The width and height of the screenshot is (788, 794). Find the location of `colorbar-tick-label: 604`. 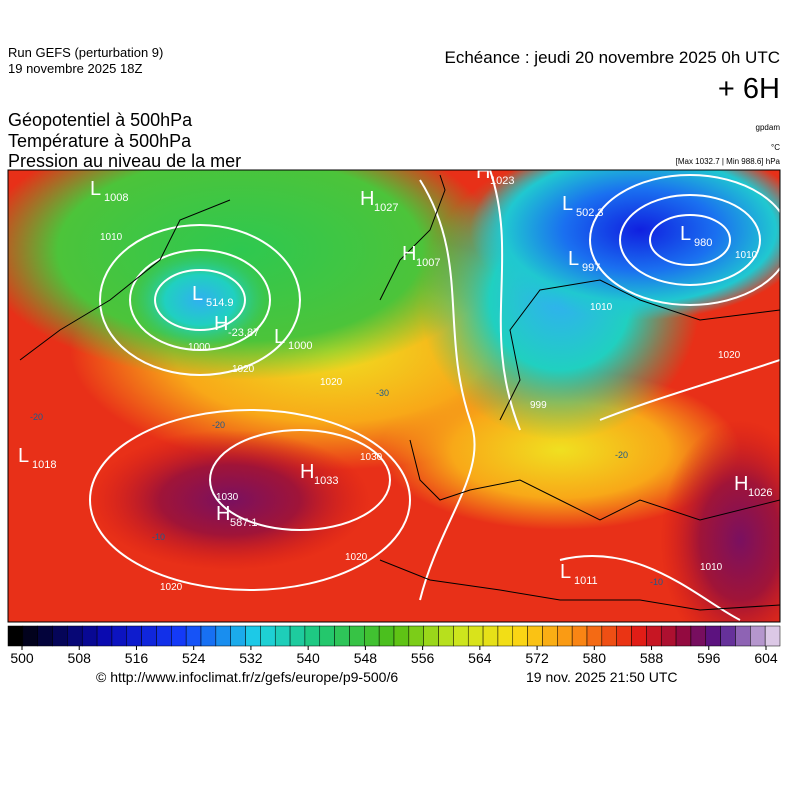

colorbar-tick-label: 604 is located at coordinates (766, 658).